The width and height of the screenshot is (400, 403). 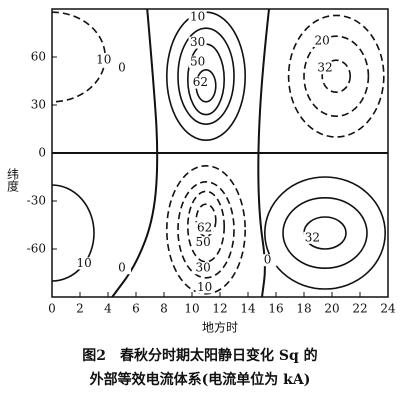 What do you see at coordinates (199, 355) in the screenshot?
I see `caption: 图2 春秋分时期太阳静日变化 Sq 的` at bounding box center [199, 355].